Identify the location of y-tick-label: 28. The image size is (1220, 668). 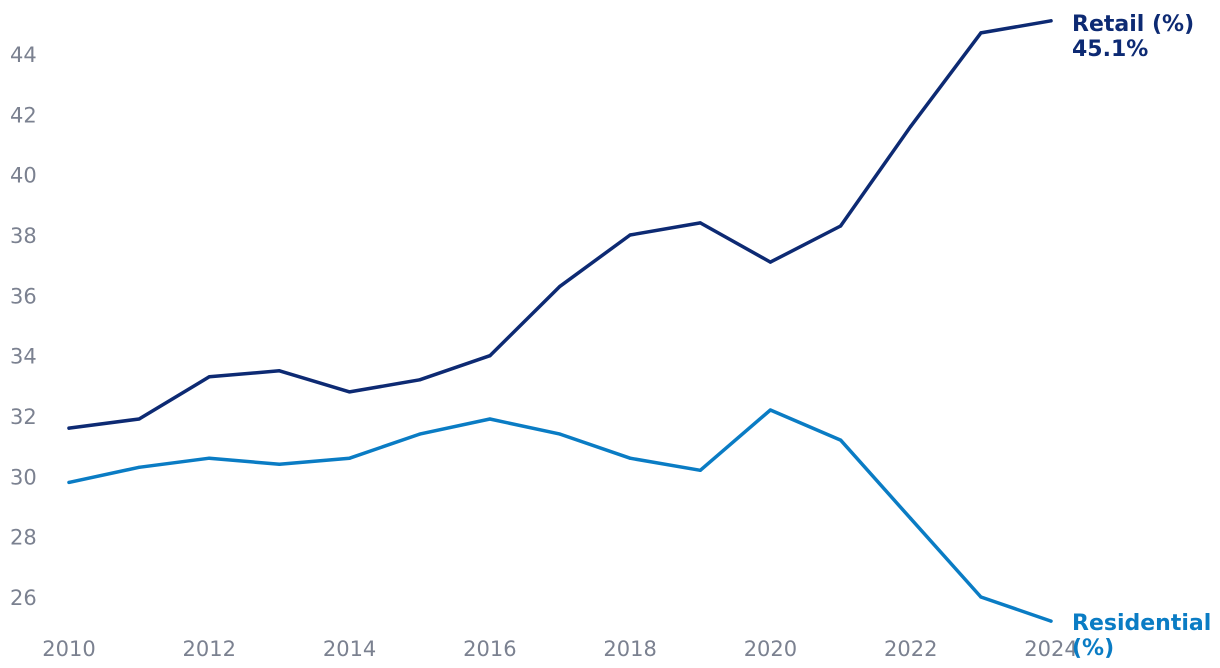
(23, 538).